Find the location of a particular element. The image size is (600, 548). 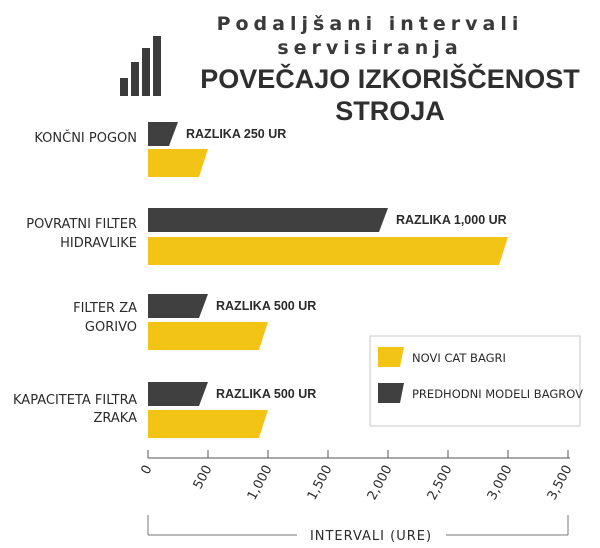

difference-annotation: RAZLIKA 1,000 UR is located at coordinates (451, 220).